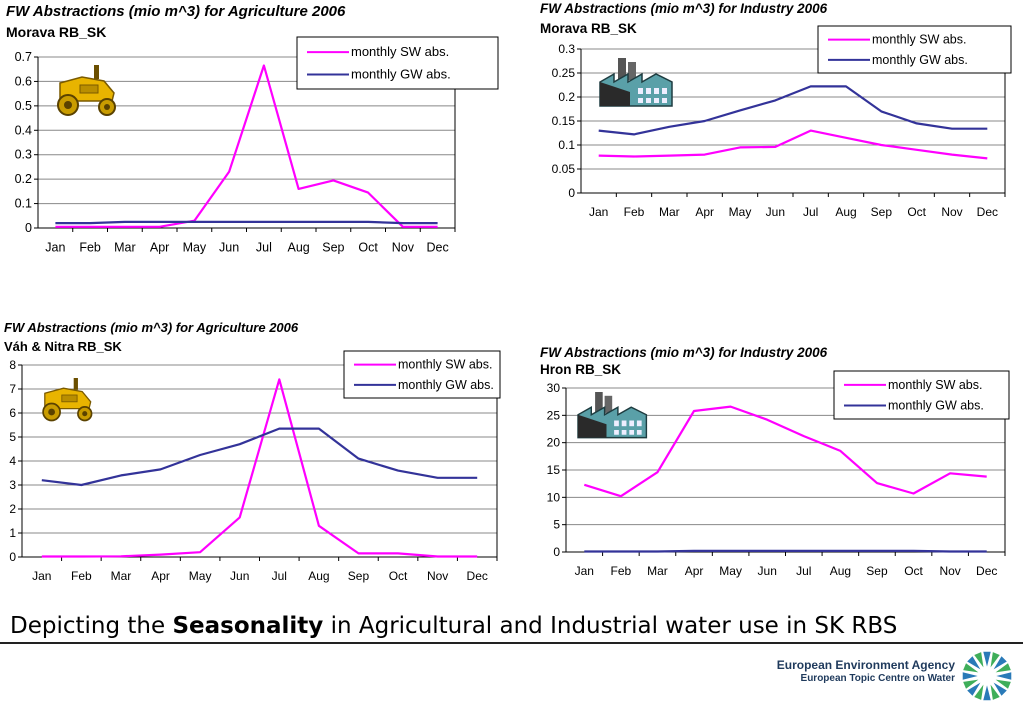 This screenshot has height=708, width=1023. I want to click on y-tick-label: 0.25, so click(564, 73).